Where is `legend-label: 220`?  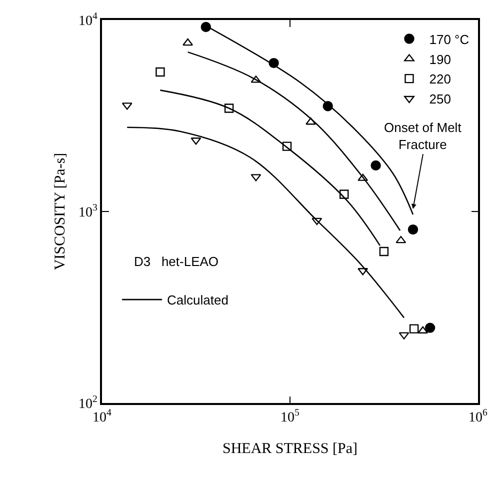 legend-label: 220 is located at coordinates (440, 79).